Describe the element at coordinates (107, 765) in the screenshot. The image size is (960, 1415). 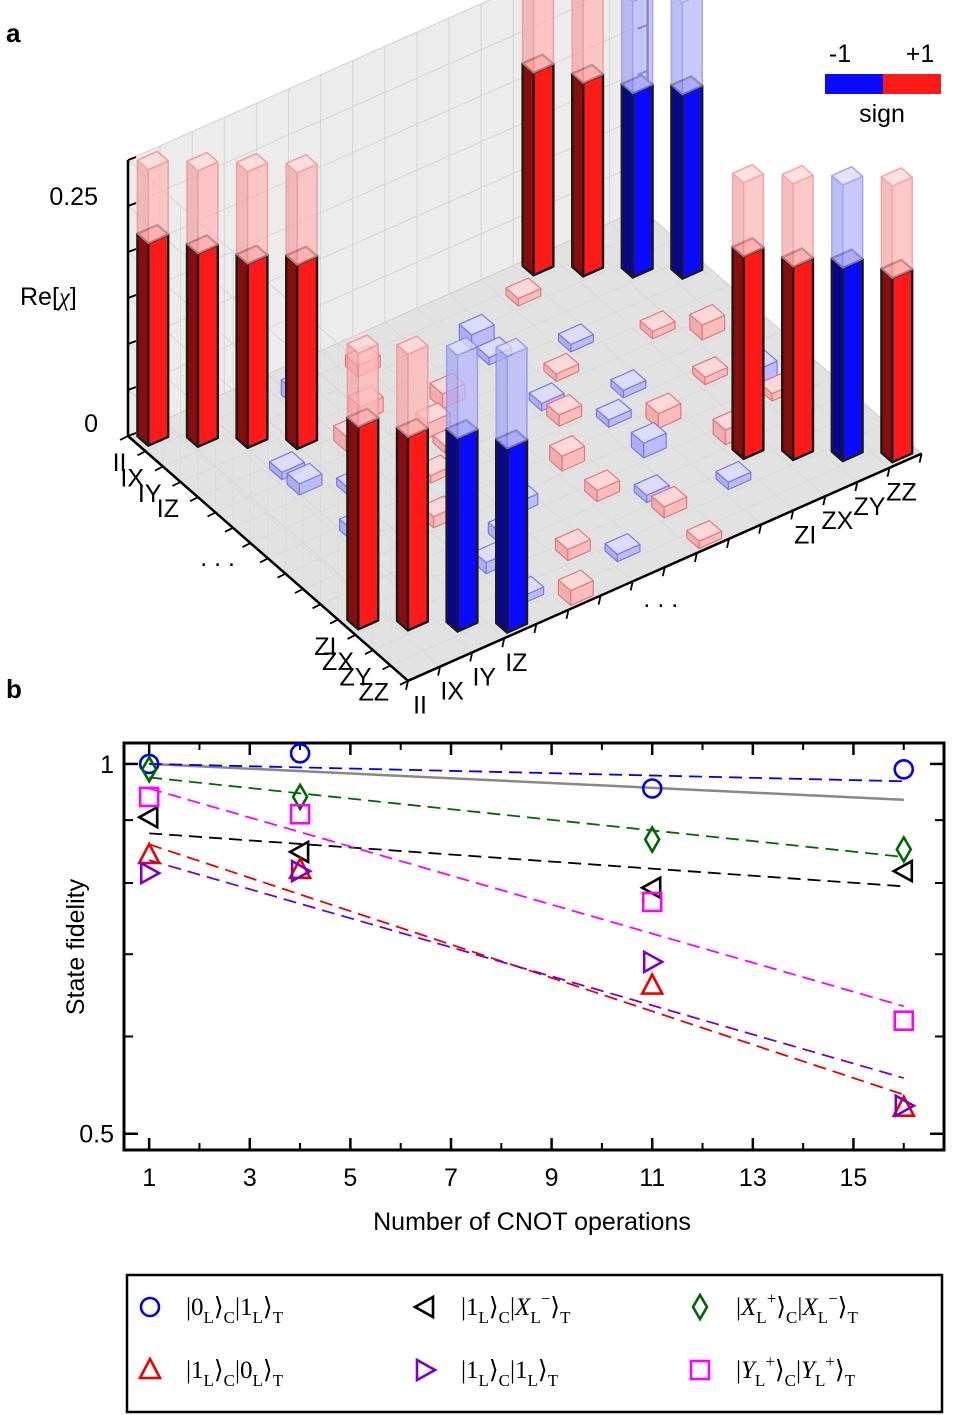
I see `y-tick-label: 1` at that location.